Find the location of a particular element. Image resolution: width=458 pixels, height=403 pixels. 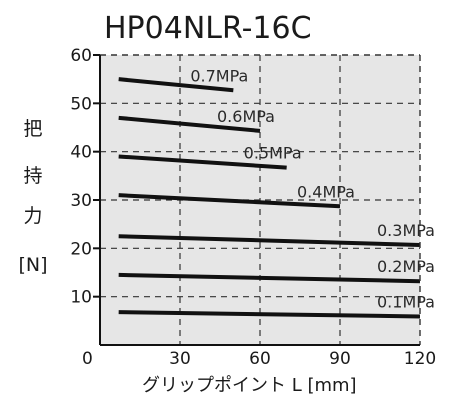

y-axis-label-part: 力 is located at coordinates (32, 216).